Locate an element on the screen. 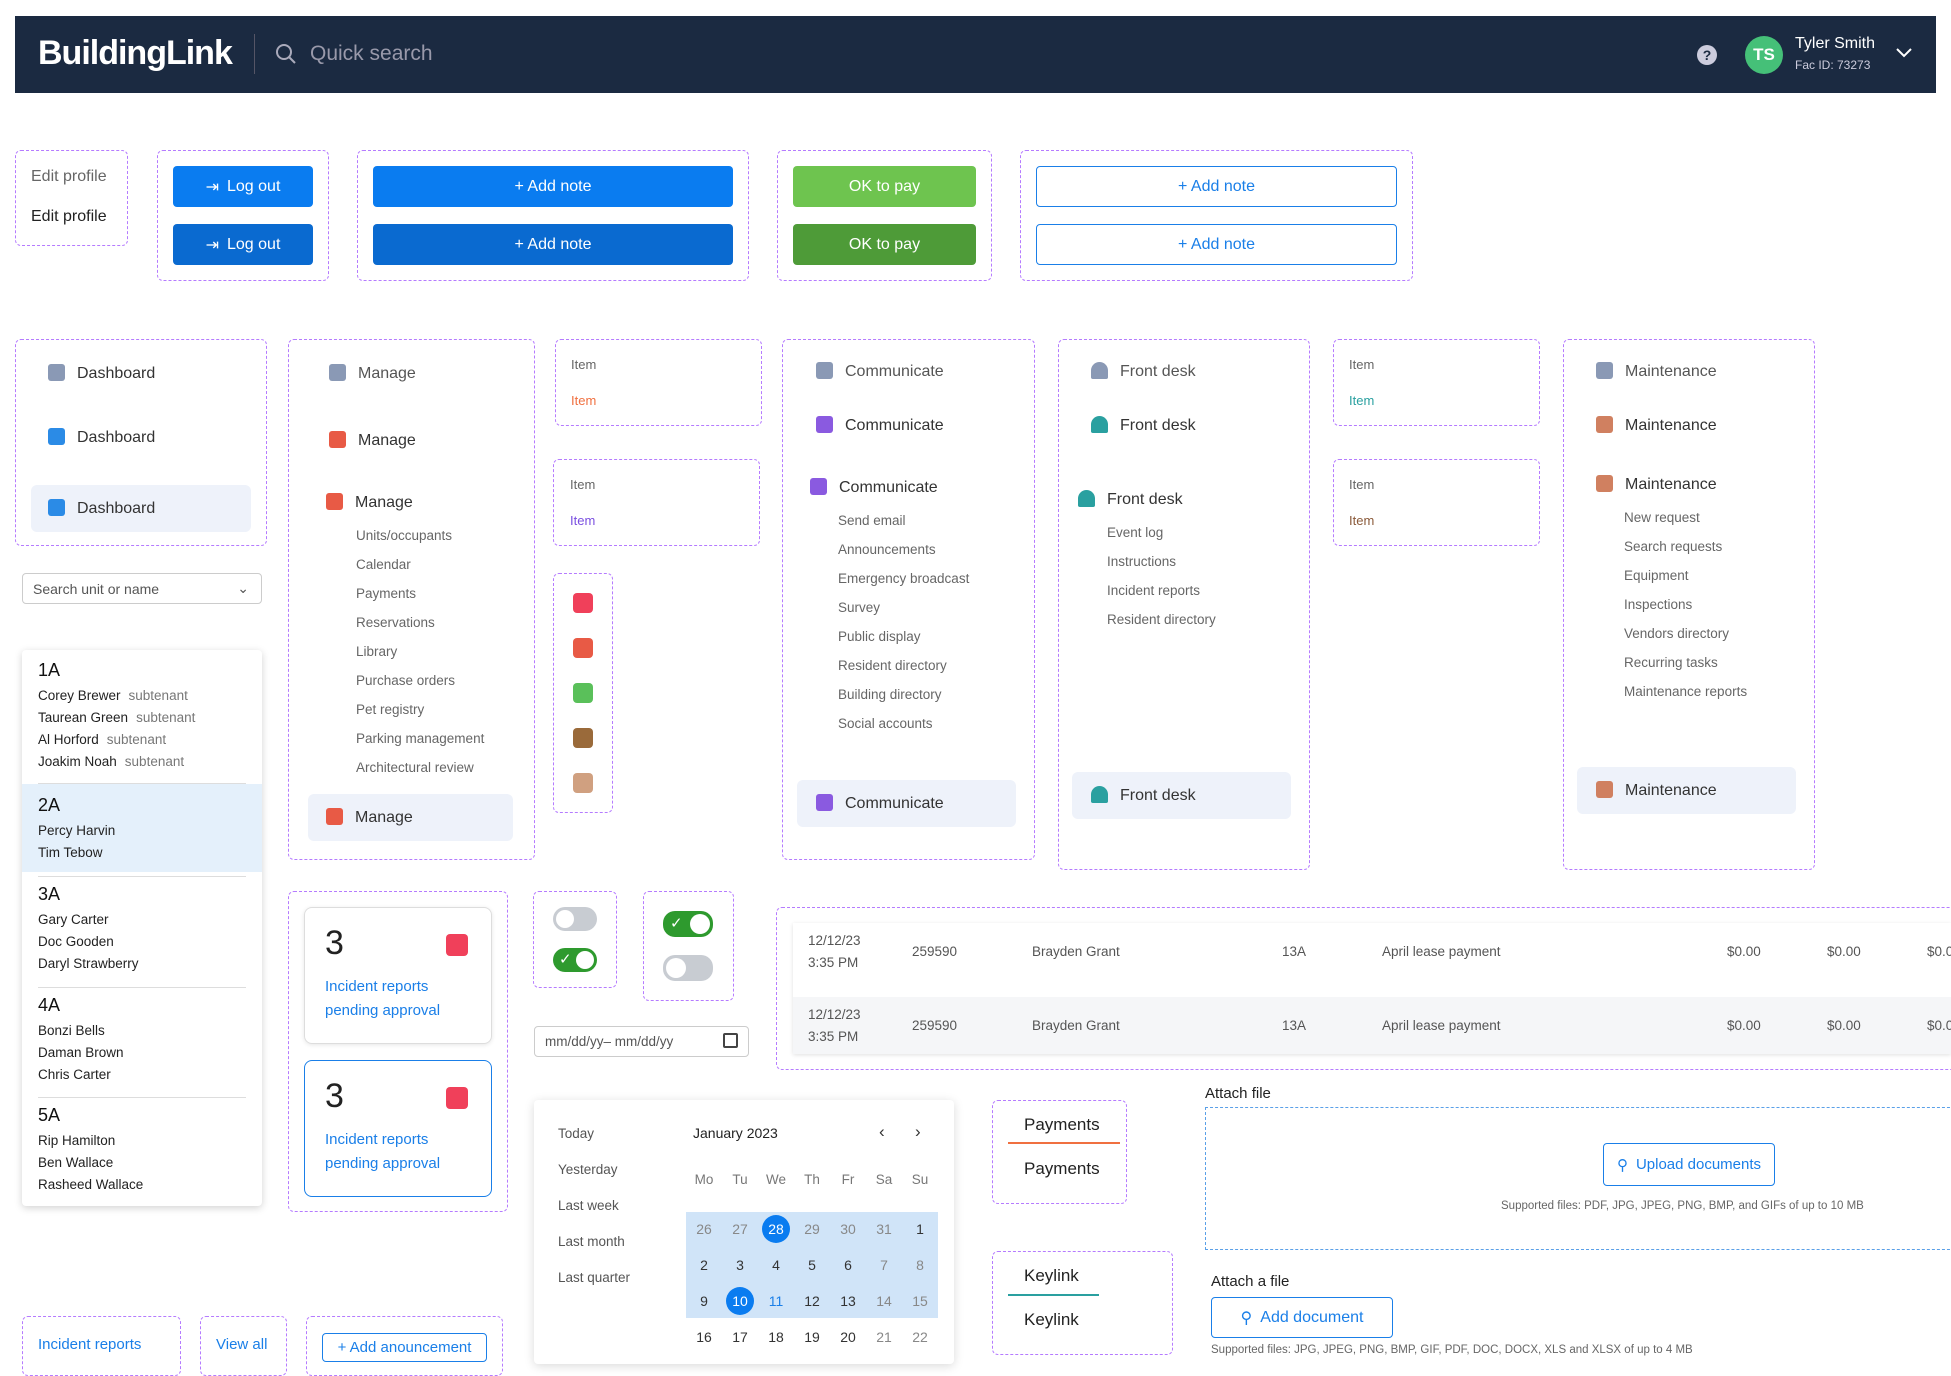  next-month-icon: › is located at coordinates (918, 1131).